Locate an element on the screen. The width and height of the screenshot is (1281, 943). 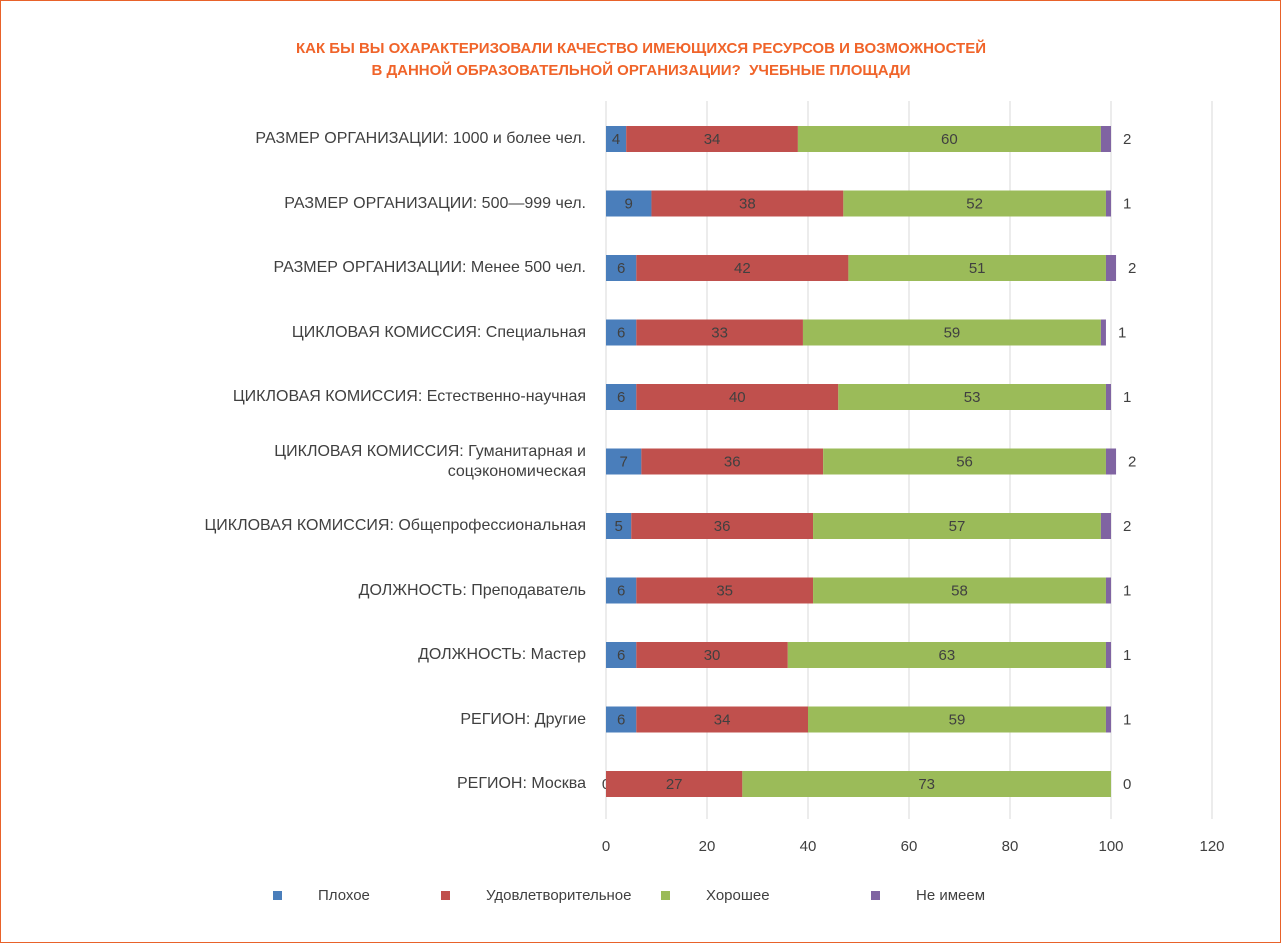
x-tick-label: 100 is located at coordinates (1110, 846).